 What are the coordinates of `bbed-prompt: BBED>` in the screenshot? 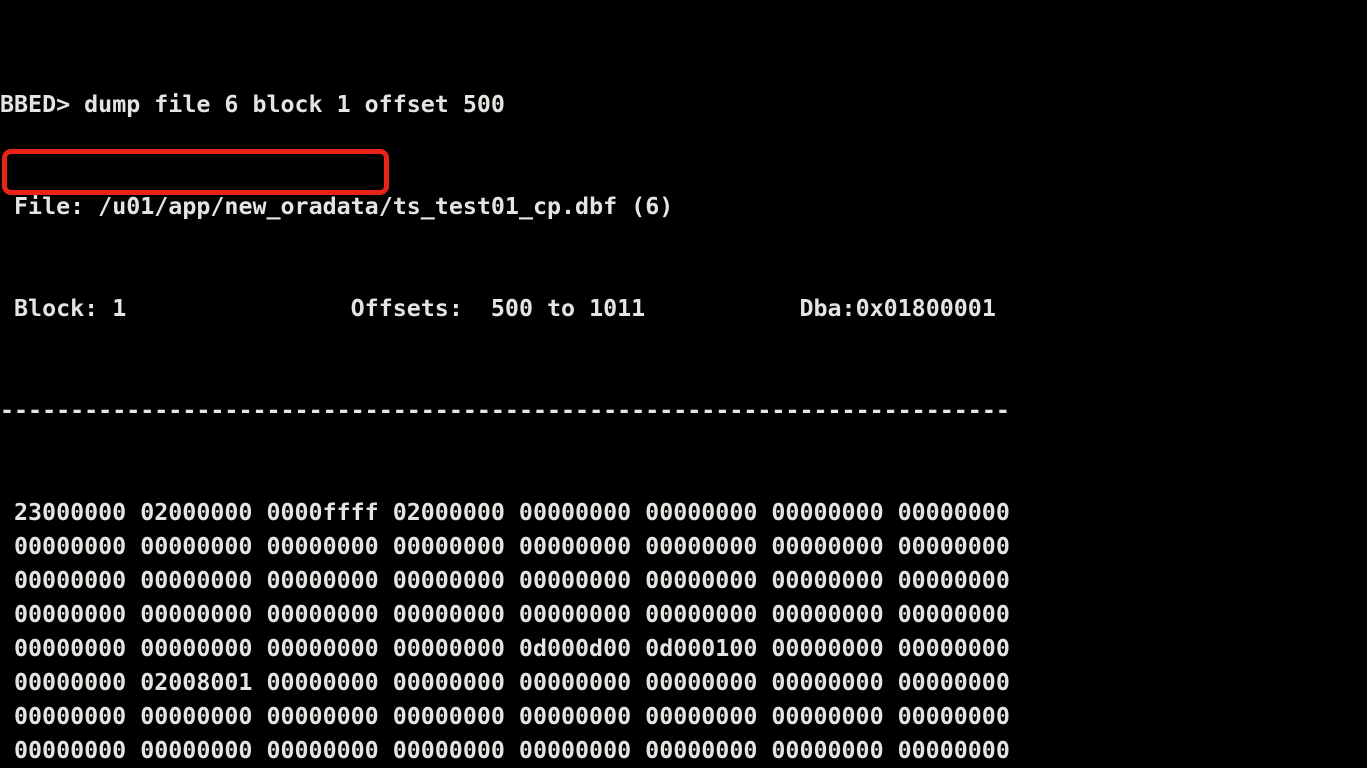 It's located at (35, 104).